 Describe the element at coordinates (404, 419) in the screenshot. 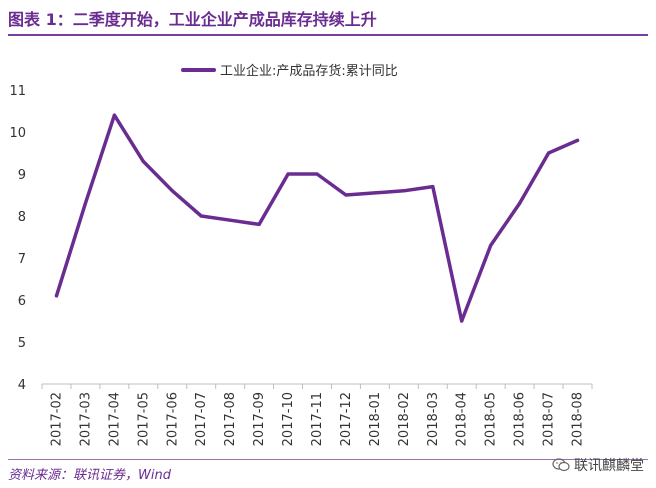

I see `x-tick-label: 2018-02` at that location.